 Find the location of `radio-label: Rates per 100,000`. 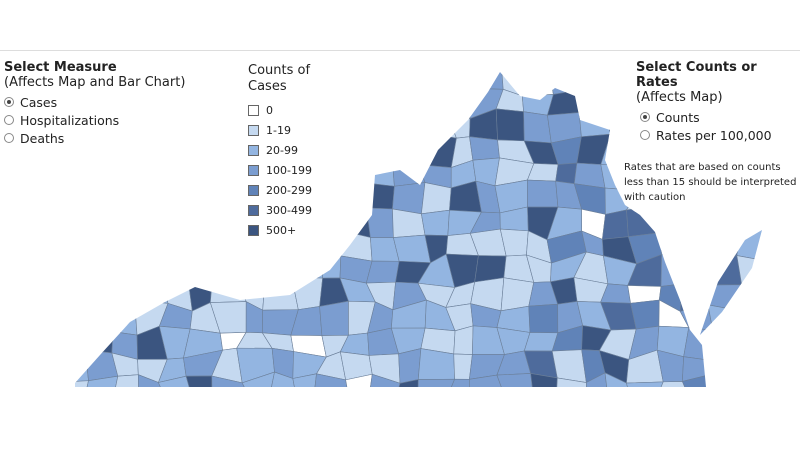

radio-label: Rates per 100,000 is located at coordinates (714, 135).